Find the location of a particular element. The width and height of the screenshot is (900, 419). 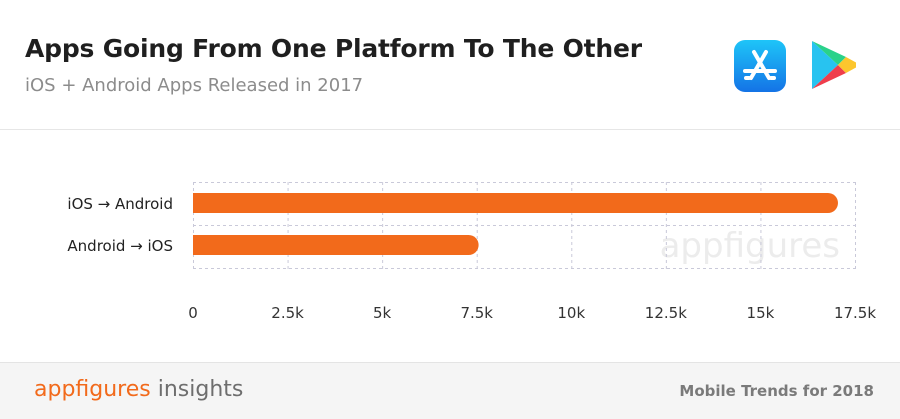

x-tick-label: 10k is located at coordinates (571, 313).